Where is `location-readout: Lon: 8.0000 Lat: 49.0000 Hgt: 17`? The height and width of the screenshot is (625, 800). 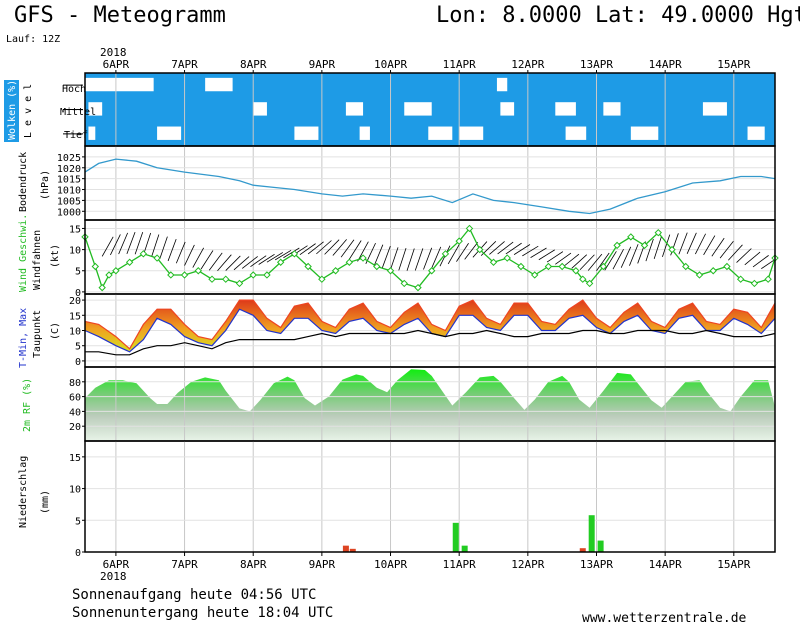 location-readout: Lon: 8.0000 Lat: 49.0000 Hgt: 17 is located at coordinates (618, 15).